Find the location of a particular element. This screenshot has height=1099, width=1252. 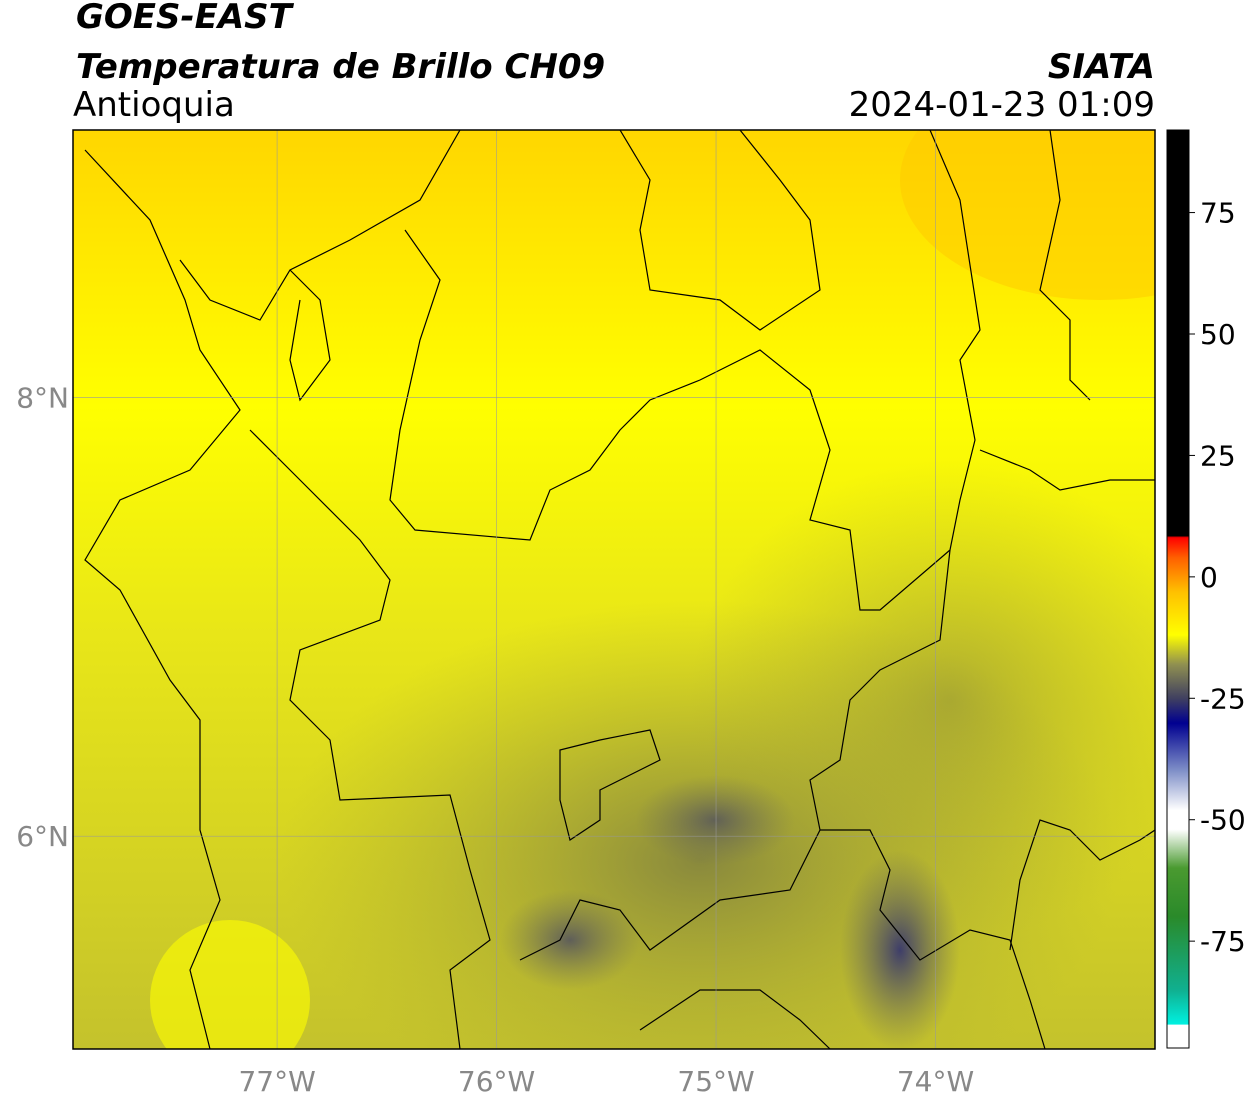

colorbar-tick-label: -50 is located at coordinates (1223, 820).